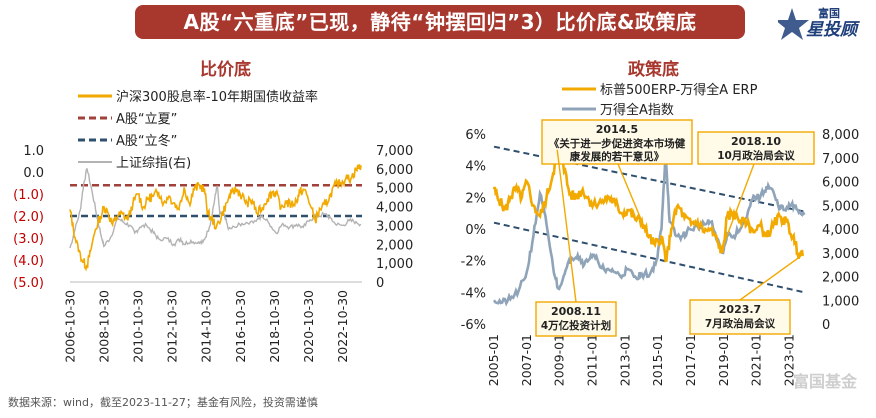 This screenshot has height=418, width=876. Describe the element at coordinates (33, 173) in the screenshot. I see `y-left-tick-label: 0.0` at that location.